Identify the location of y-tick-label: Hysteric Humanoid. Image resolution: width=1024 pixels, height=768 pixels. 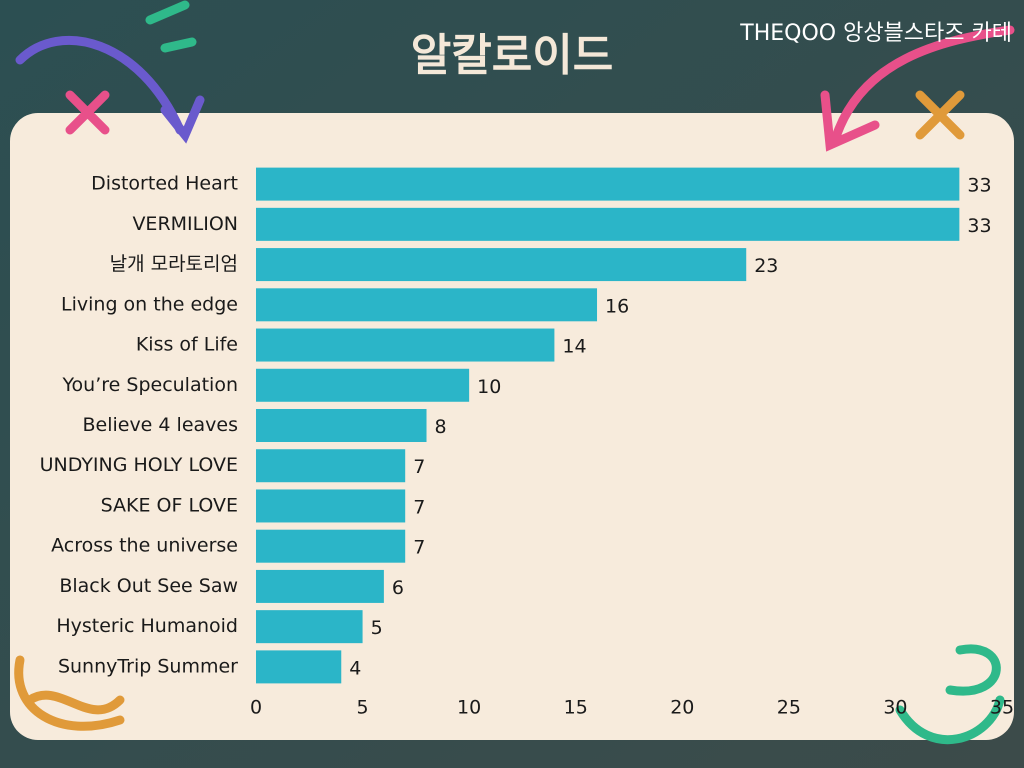
(147, 626).